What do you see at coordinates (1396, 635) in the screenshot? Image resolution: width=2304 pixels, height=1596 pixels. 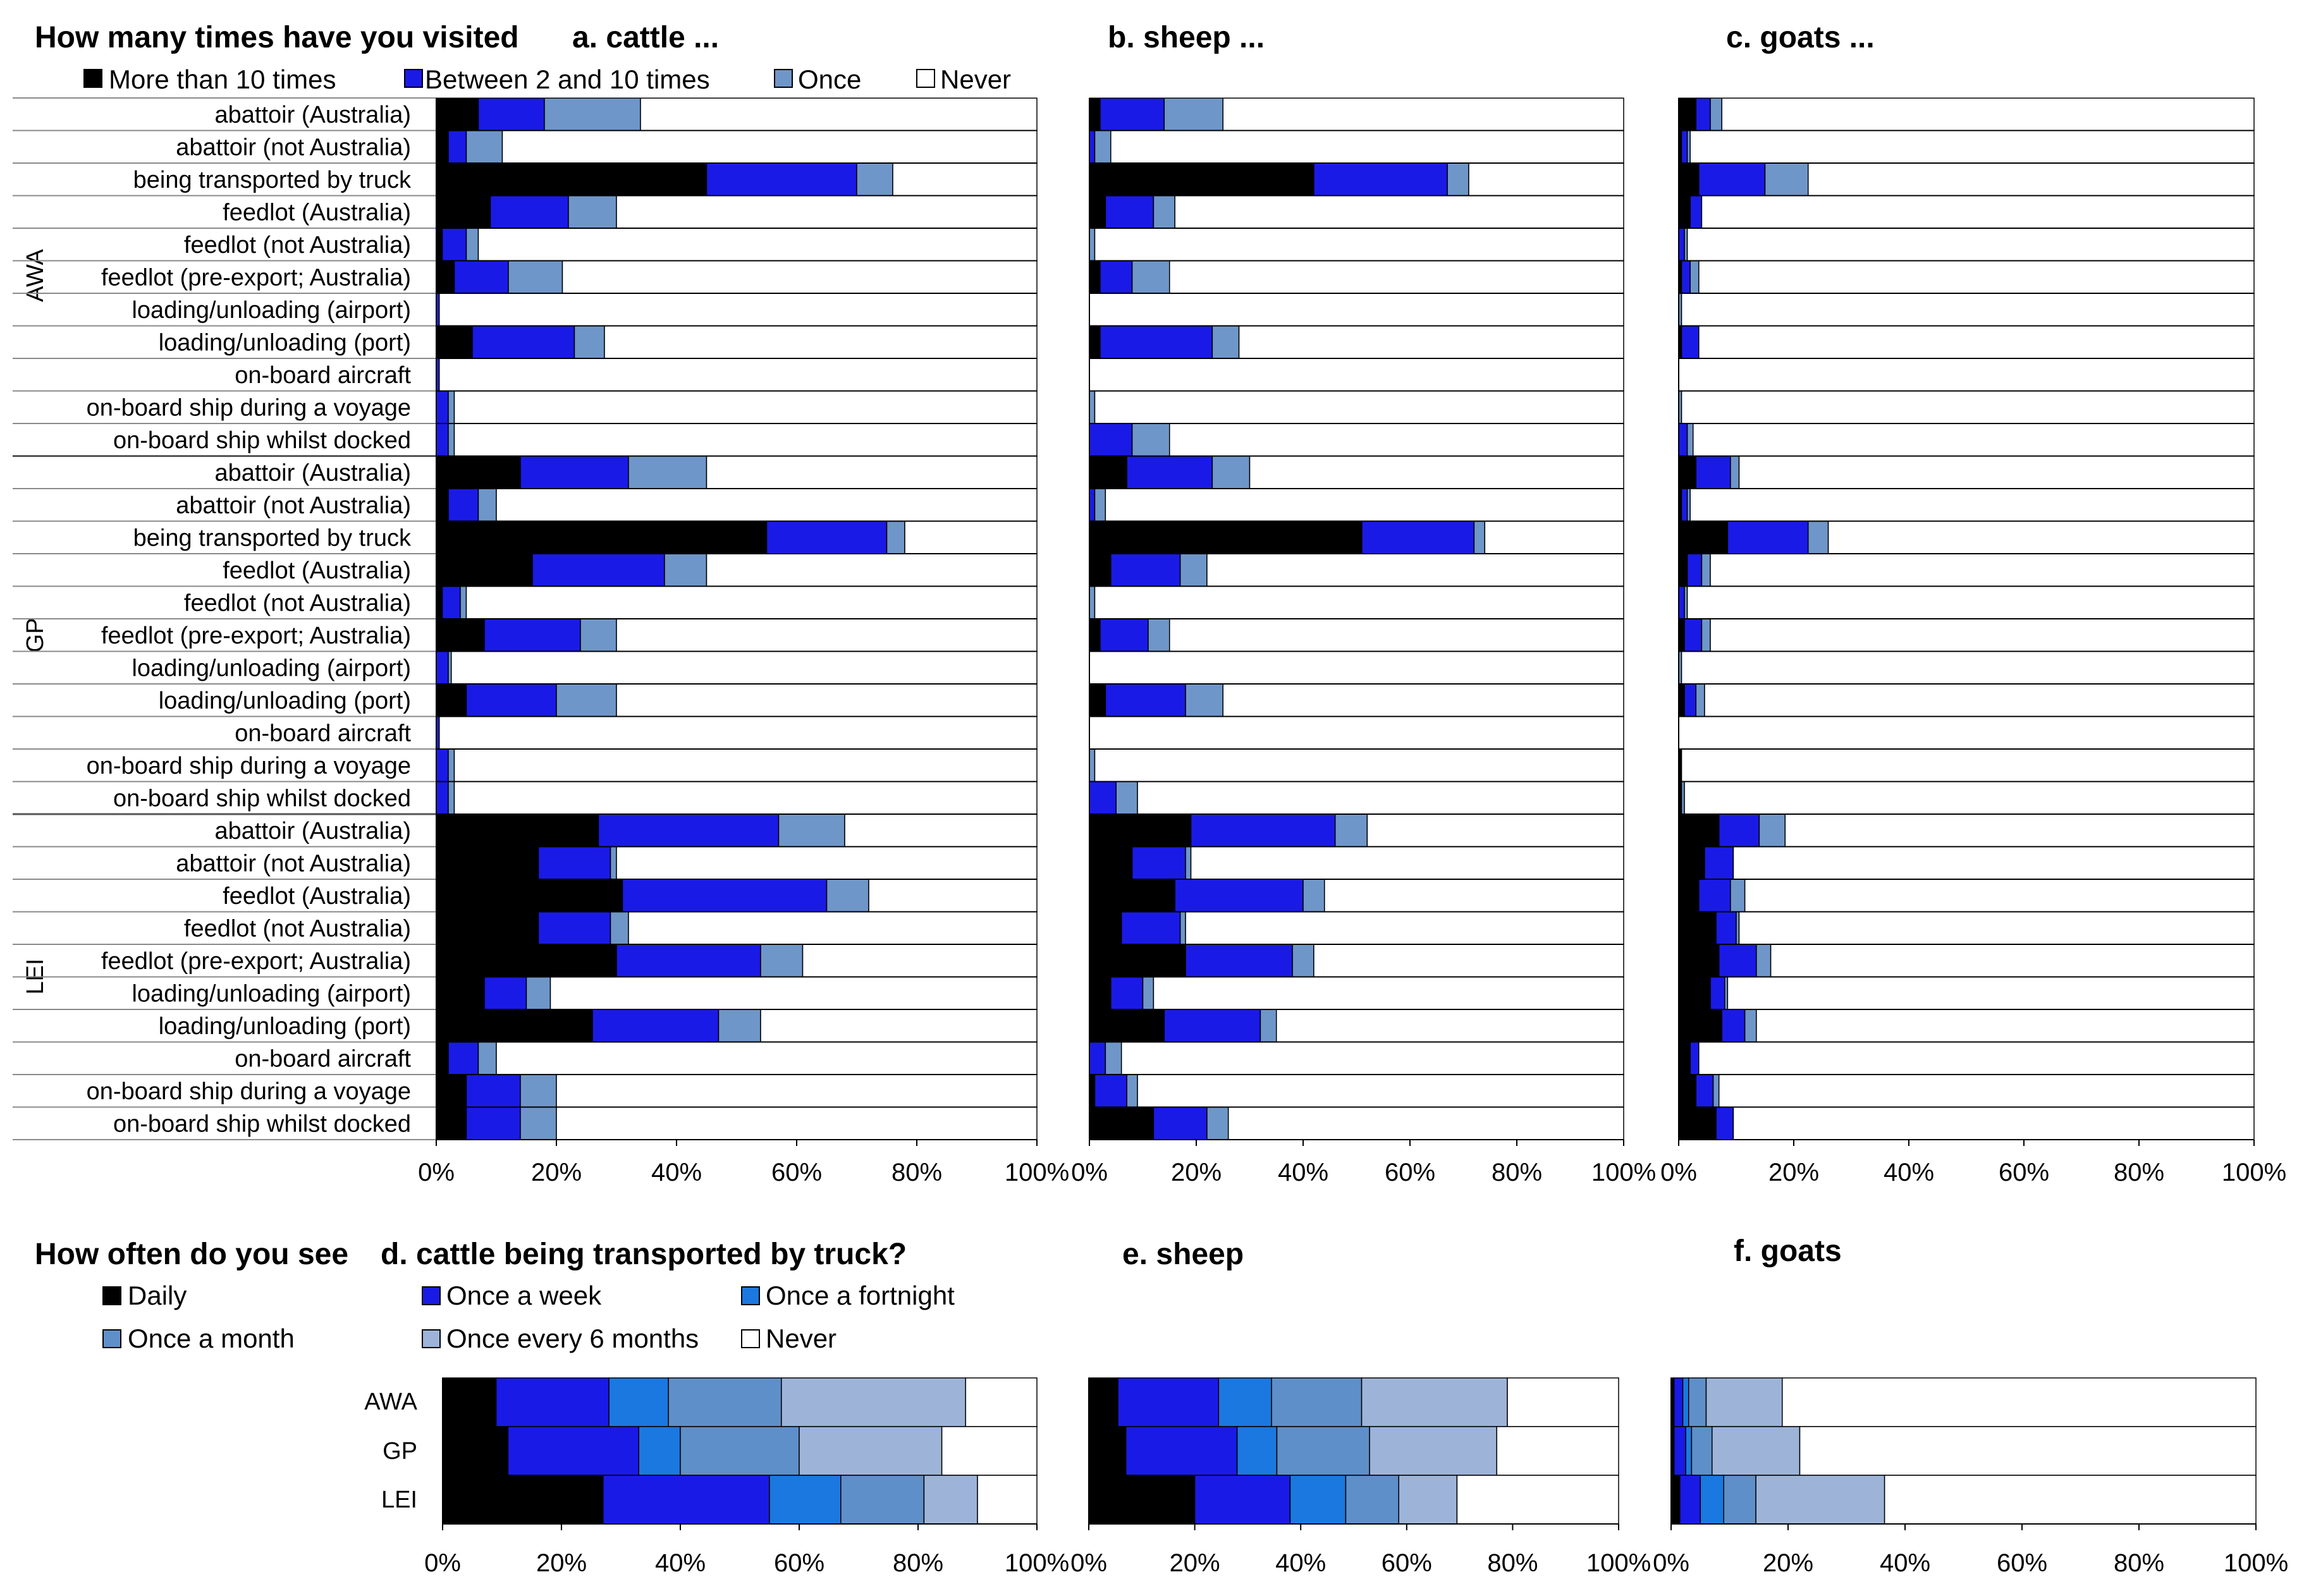 I see `bar-segment-b-gp-feedlot-pre-export-australia-s3` at bounding box center [1396, 635].